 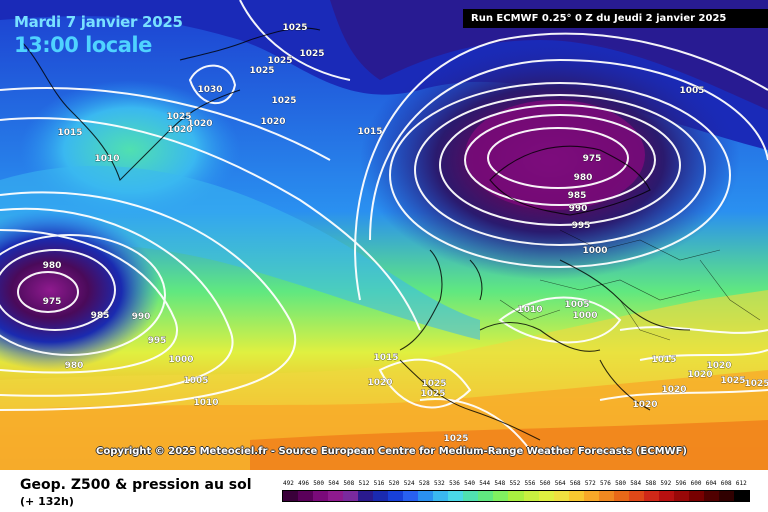 What do you see at coordinates (530, 483) in the screenshot?
I see `scale-label: 556` at bounding box center [530, 483].